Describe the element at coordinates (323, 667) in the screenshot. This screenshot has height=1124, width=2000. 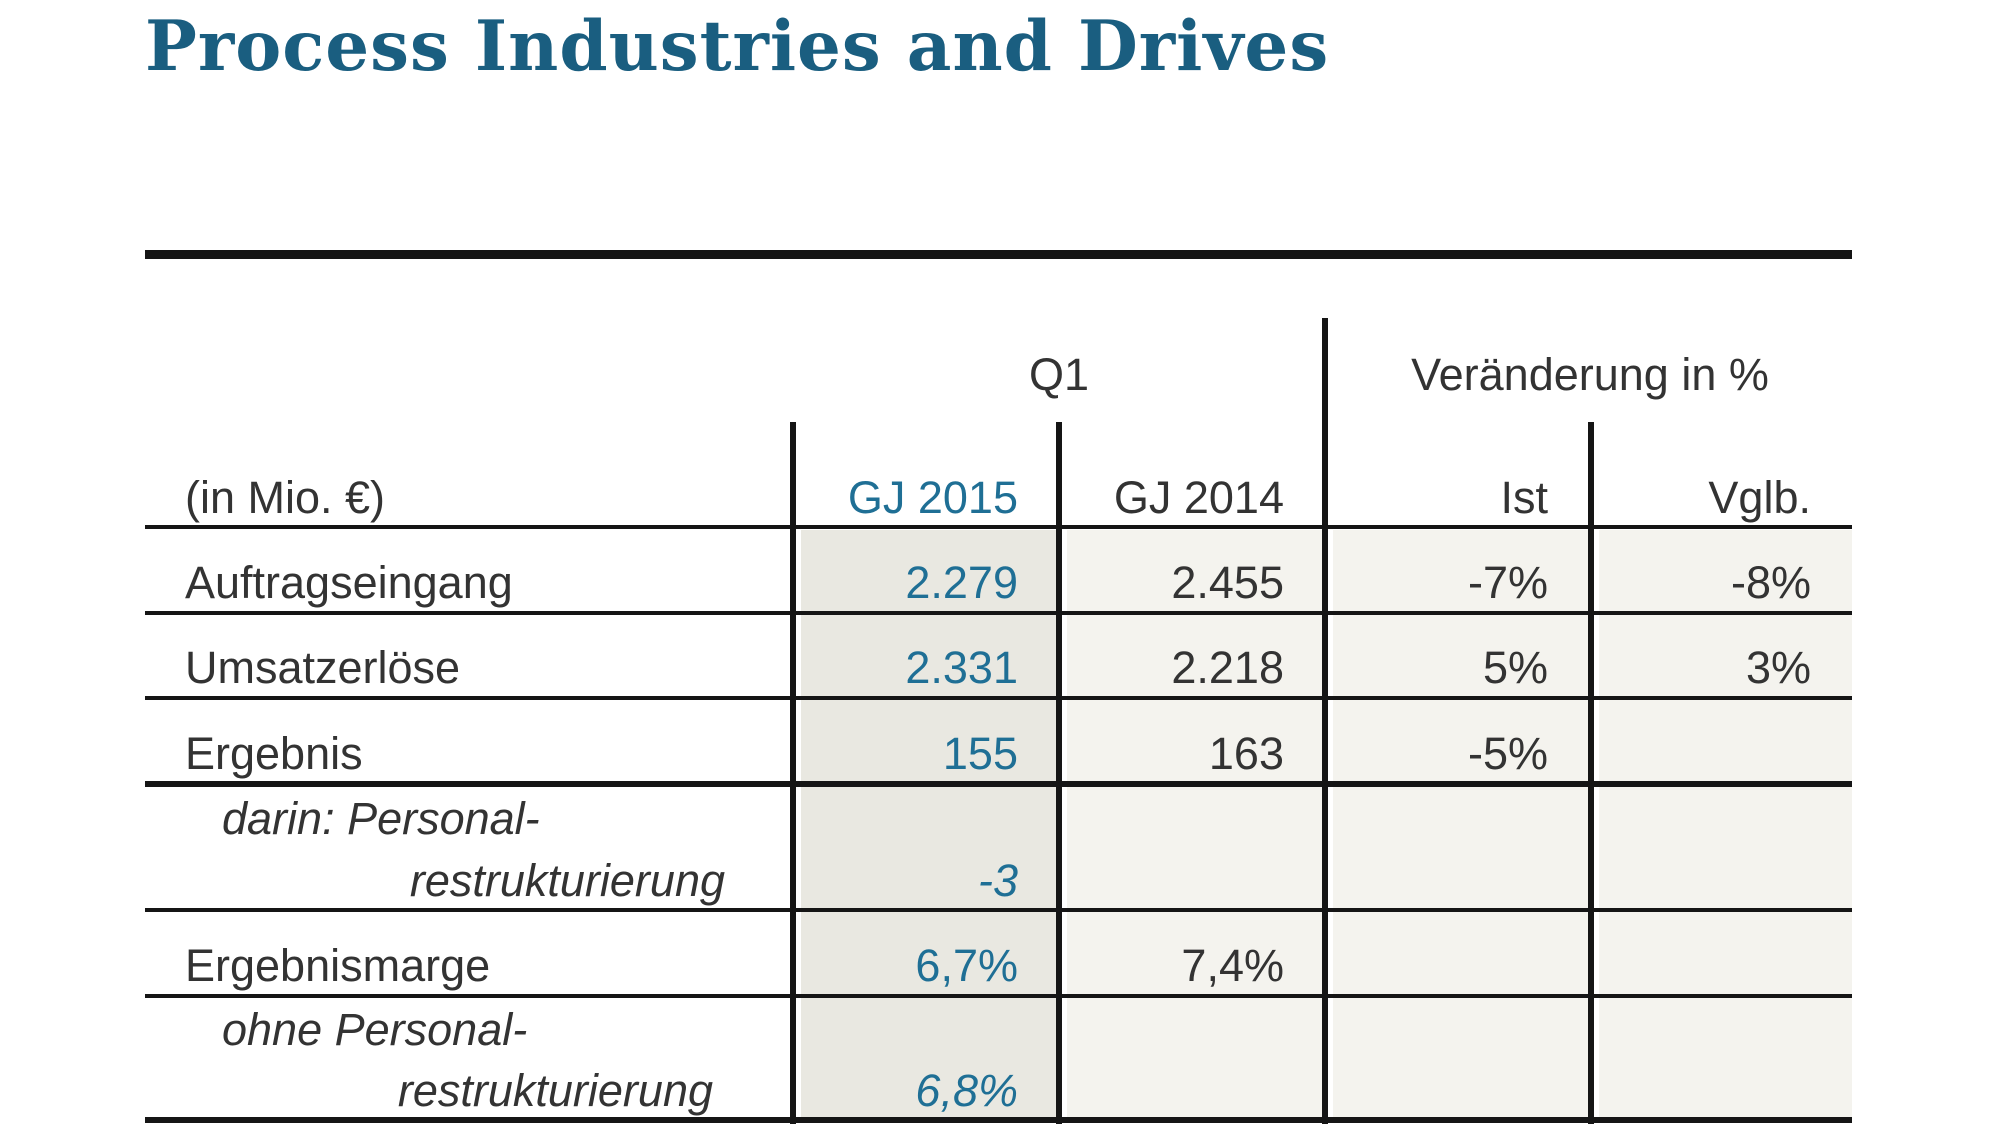
I see `row-label: Umsatzerlöse` at that location.